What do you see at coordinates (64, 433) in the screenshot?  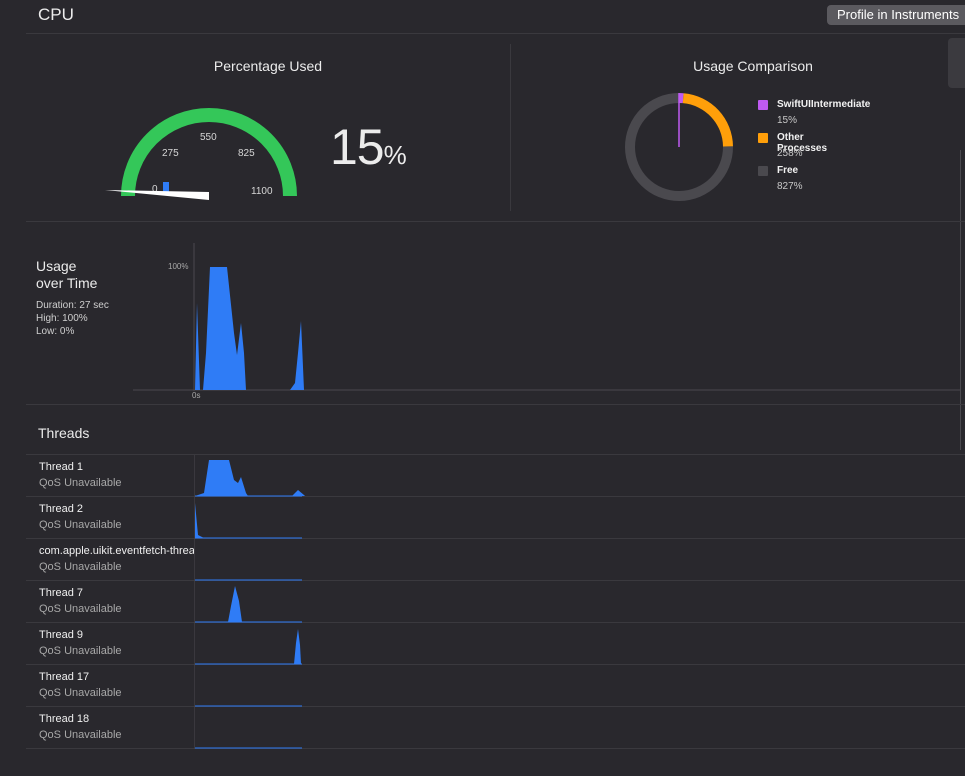 I see `threads-title: Threads` at bounding box center [64, 433].